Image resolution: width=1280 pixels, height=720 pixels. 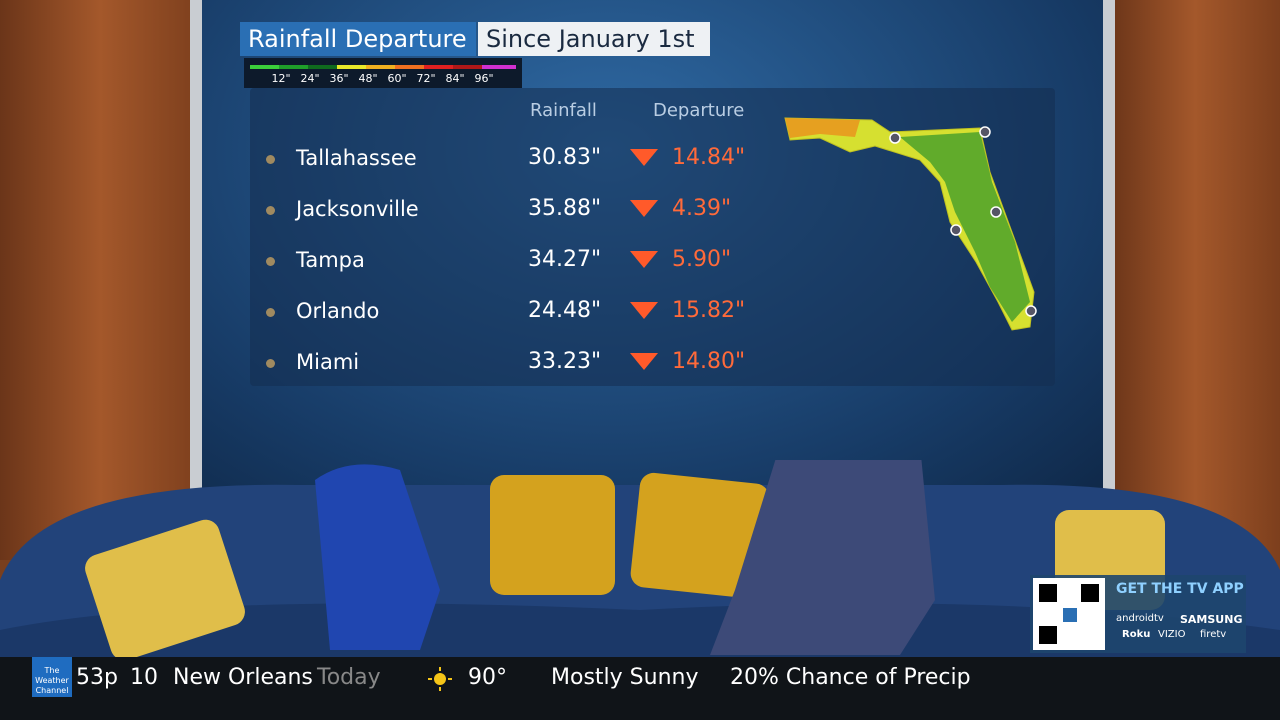 I want to click on period: Today, so click(x=349, y=677).